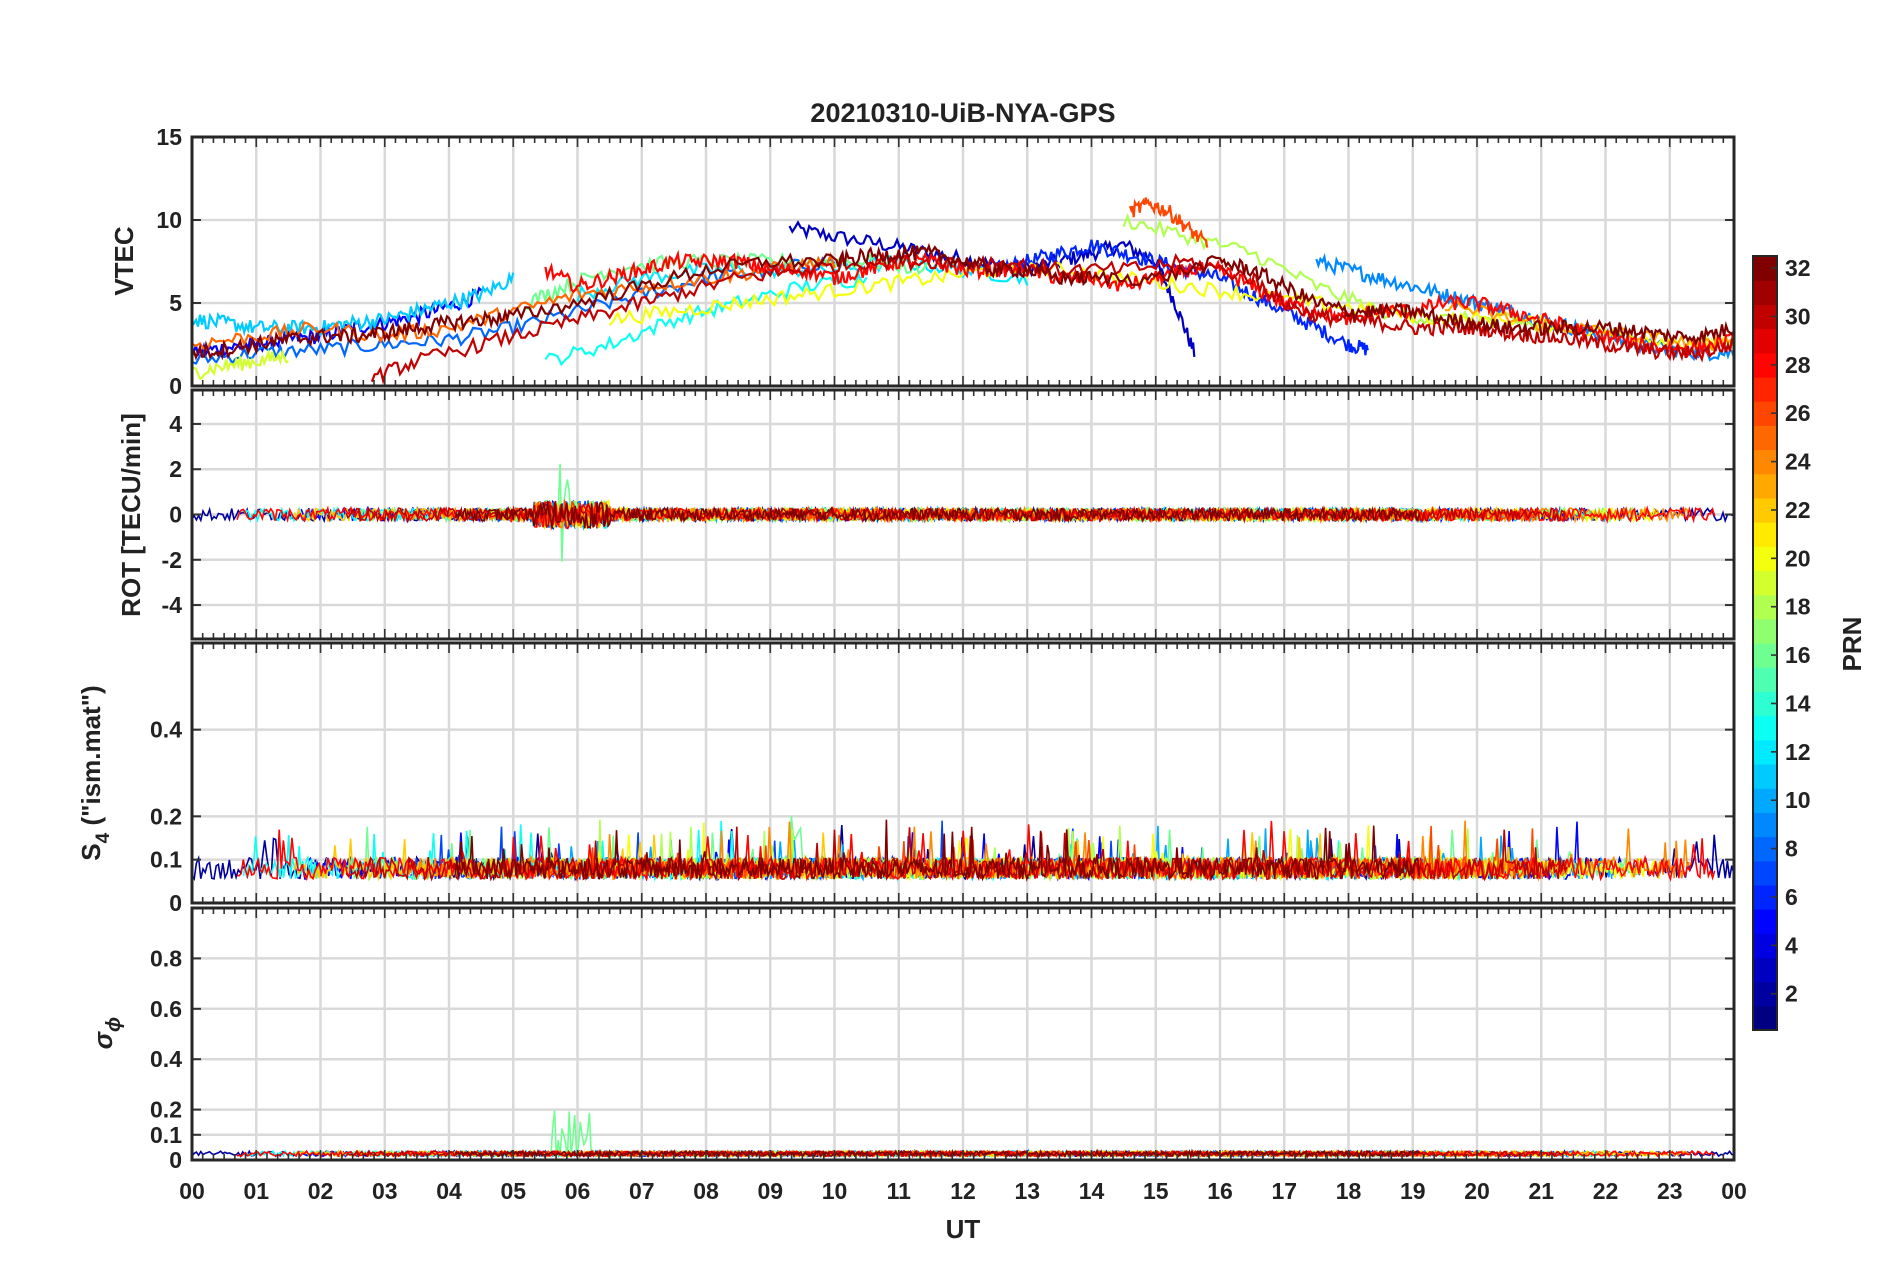 Image resolution: width=1902 pixels, height=1272 pixels. I want to click on vtec-ytick-label: 0, so click(175, 386).